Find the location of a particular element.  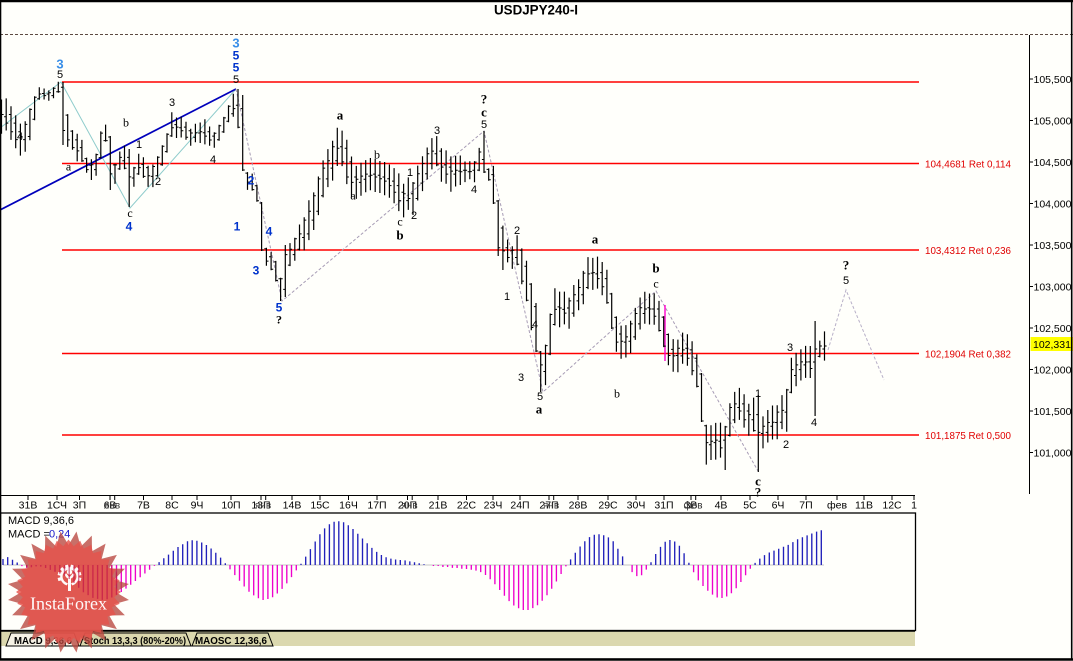

svg-text: 24П is located at coordinates (519, 506).